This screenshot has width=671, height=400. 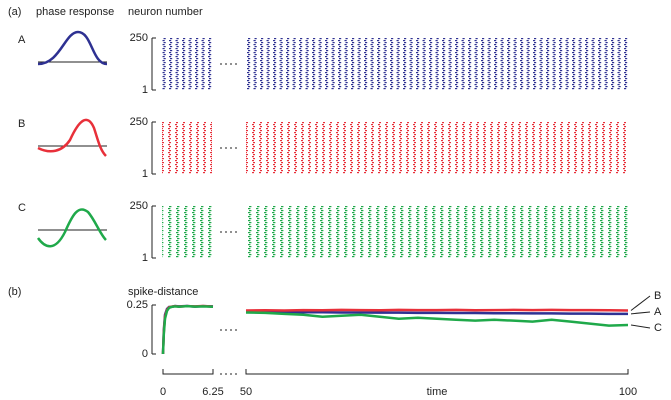 I want to click on x-tick-label: 6.25, so click(x=212, y=392).